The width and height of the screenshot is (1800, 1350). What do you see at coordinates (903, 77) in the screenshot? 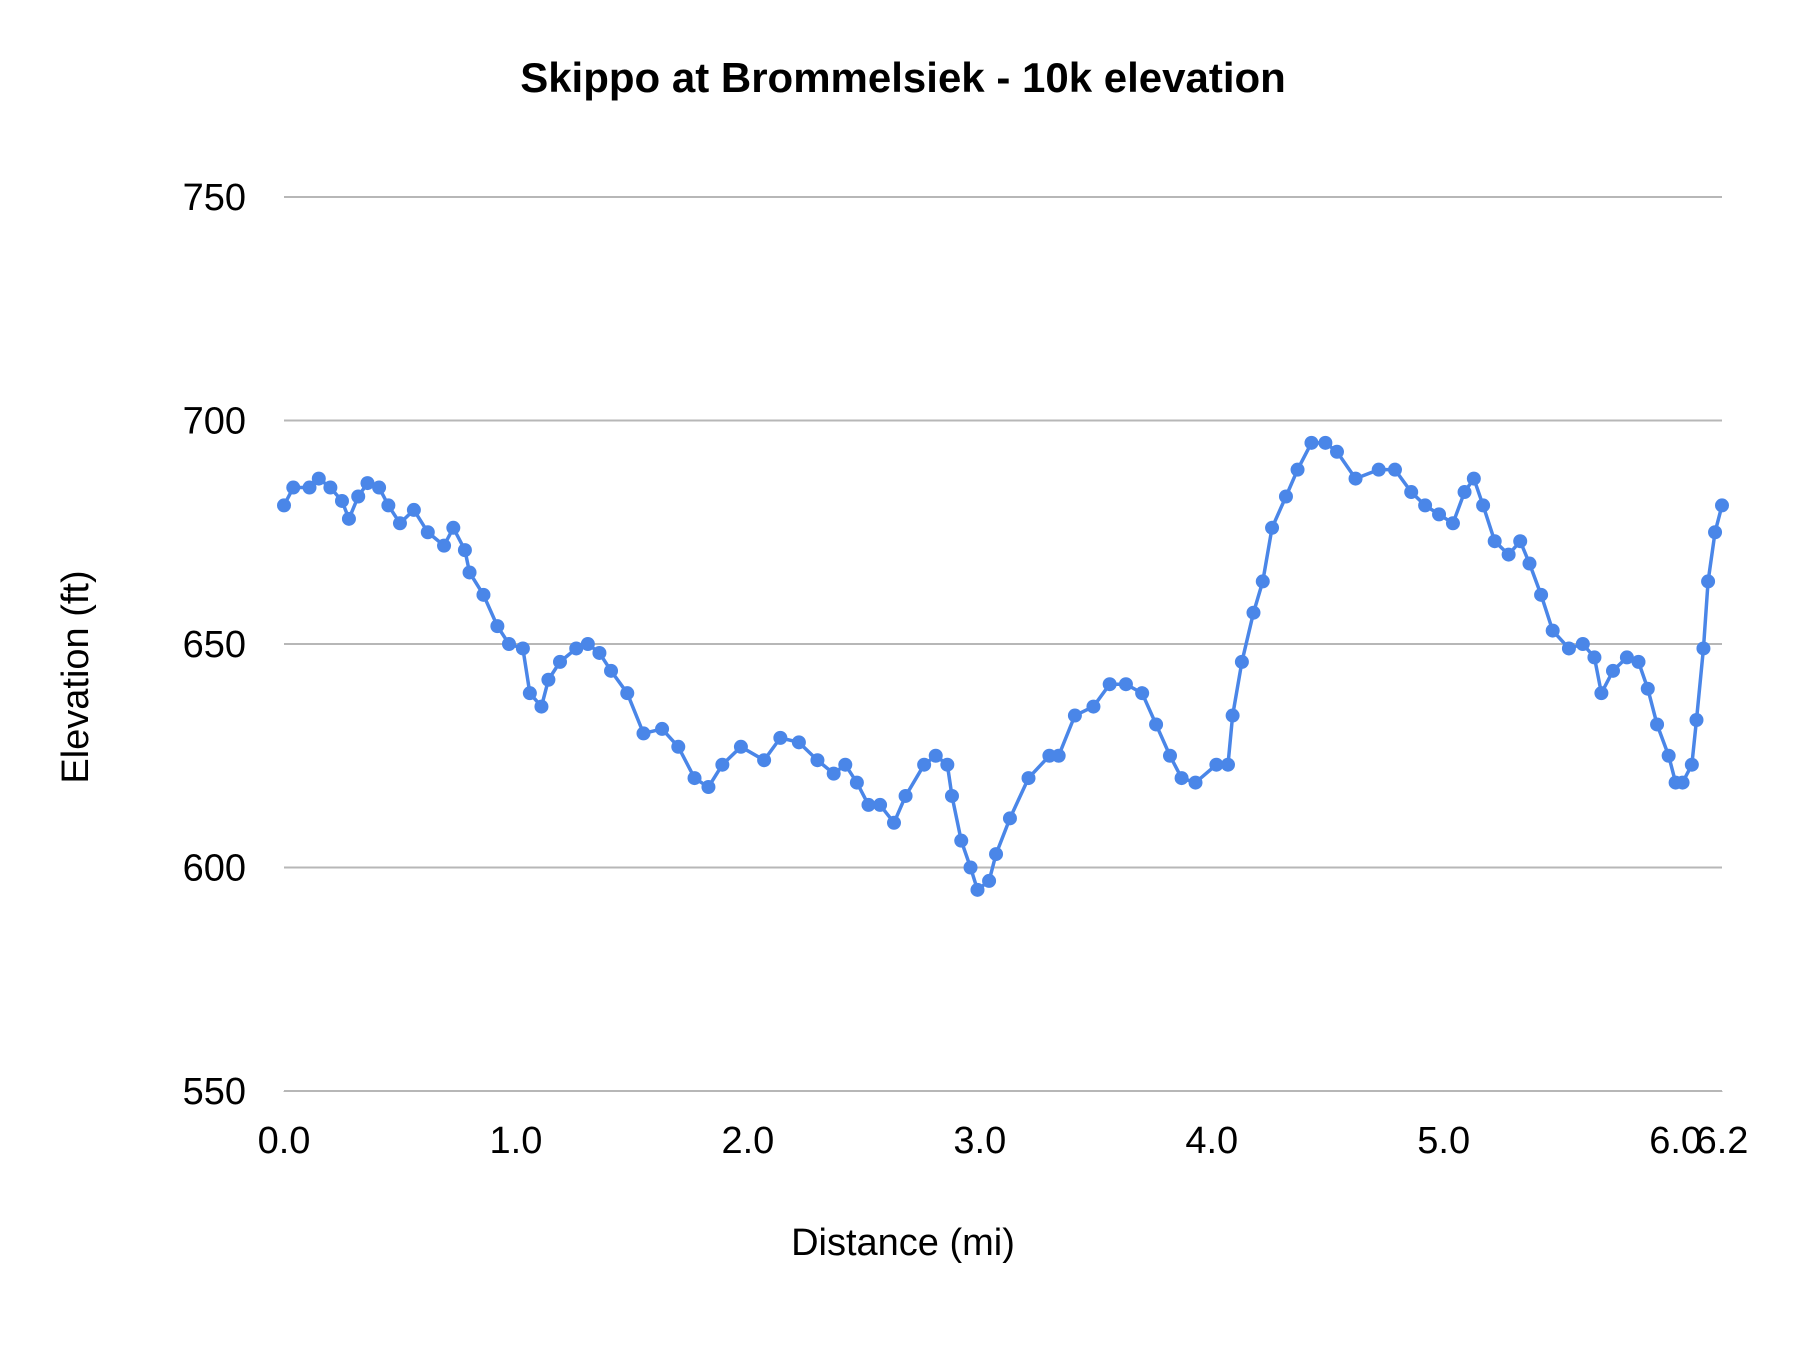
I see `chart-title: Skippo at Brommelsiek - 10k elevation` at bounding box center [903, 77].